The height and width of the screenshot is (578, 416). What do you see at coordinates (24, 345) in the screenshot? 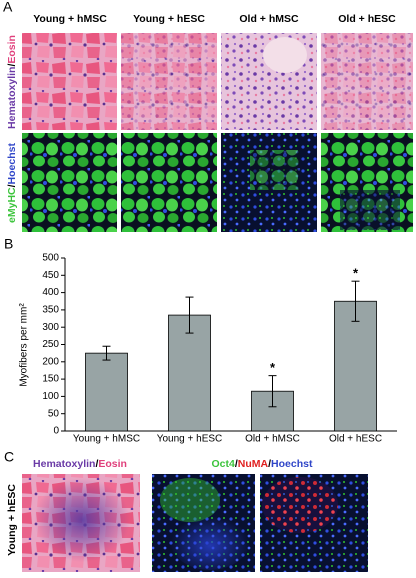
I see `y-axis-label: Myofibers per mm²` at bounding box center [24, 345].